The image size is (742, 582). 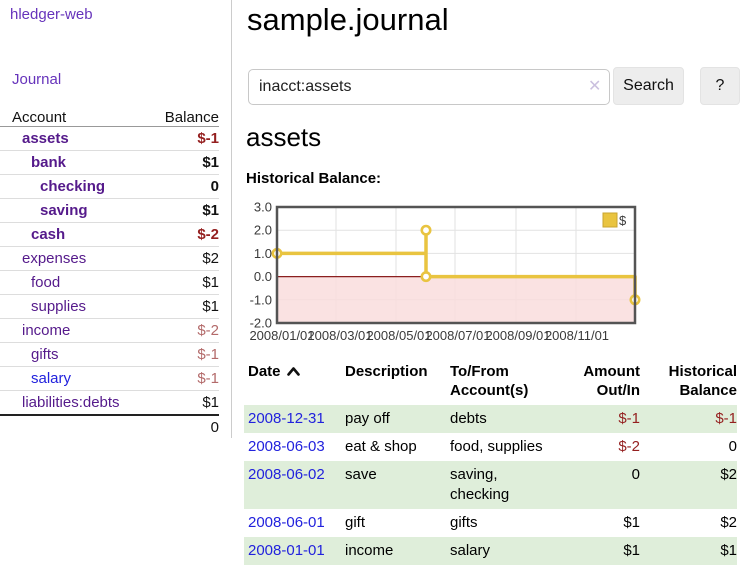 I want to click on account-row-assets: assets $-1, so click(x=109, y=139).